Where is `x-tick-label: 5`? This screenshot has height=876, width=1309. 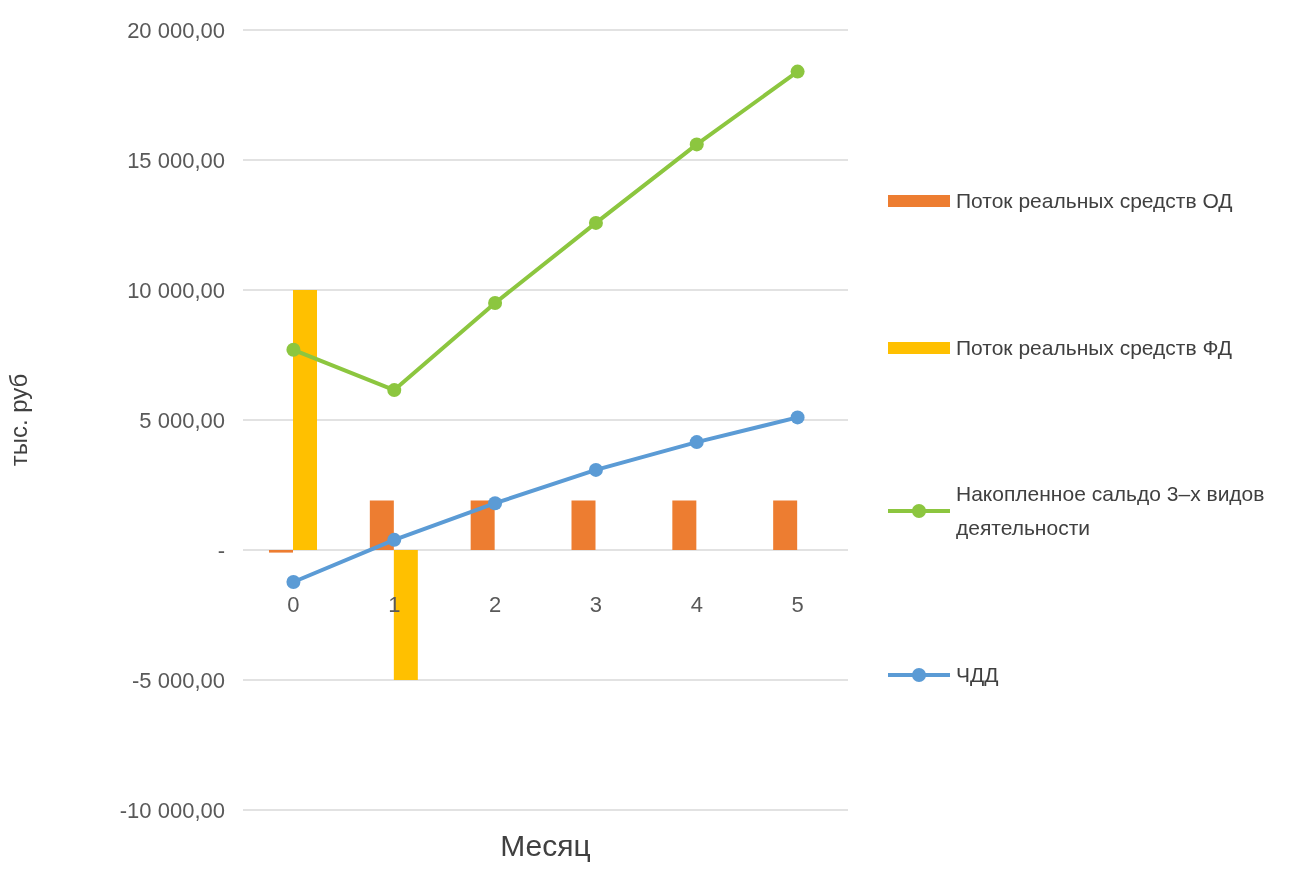
x-tick-label: 5 is located at coordinates (797, 604).